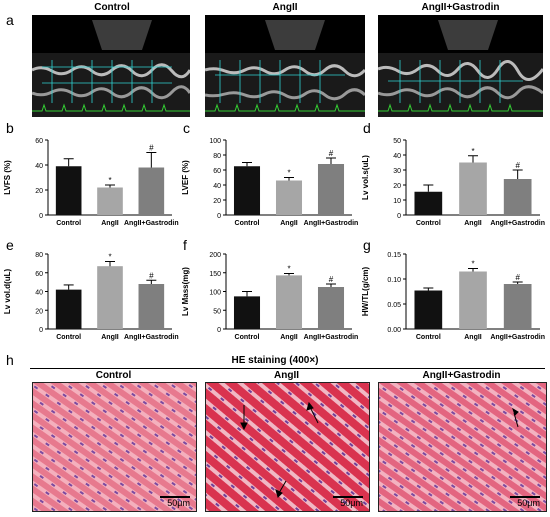 This screenshot has height=517, width=550. What do you see at coordinates (175, 497) in the screenshot?
I see `scale-bar-control` at bounding box center [175, 497].